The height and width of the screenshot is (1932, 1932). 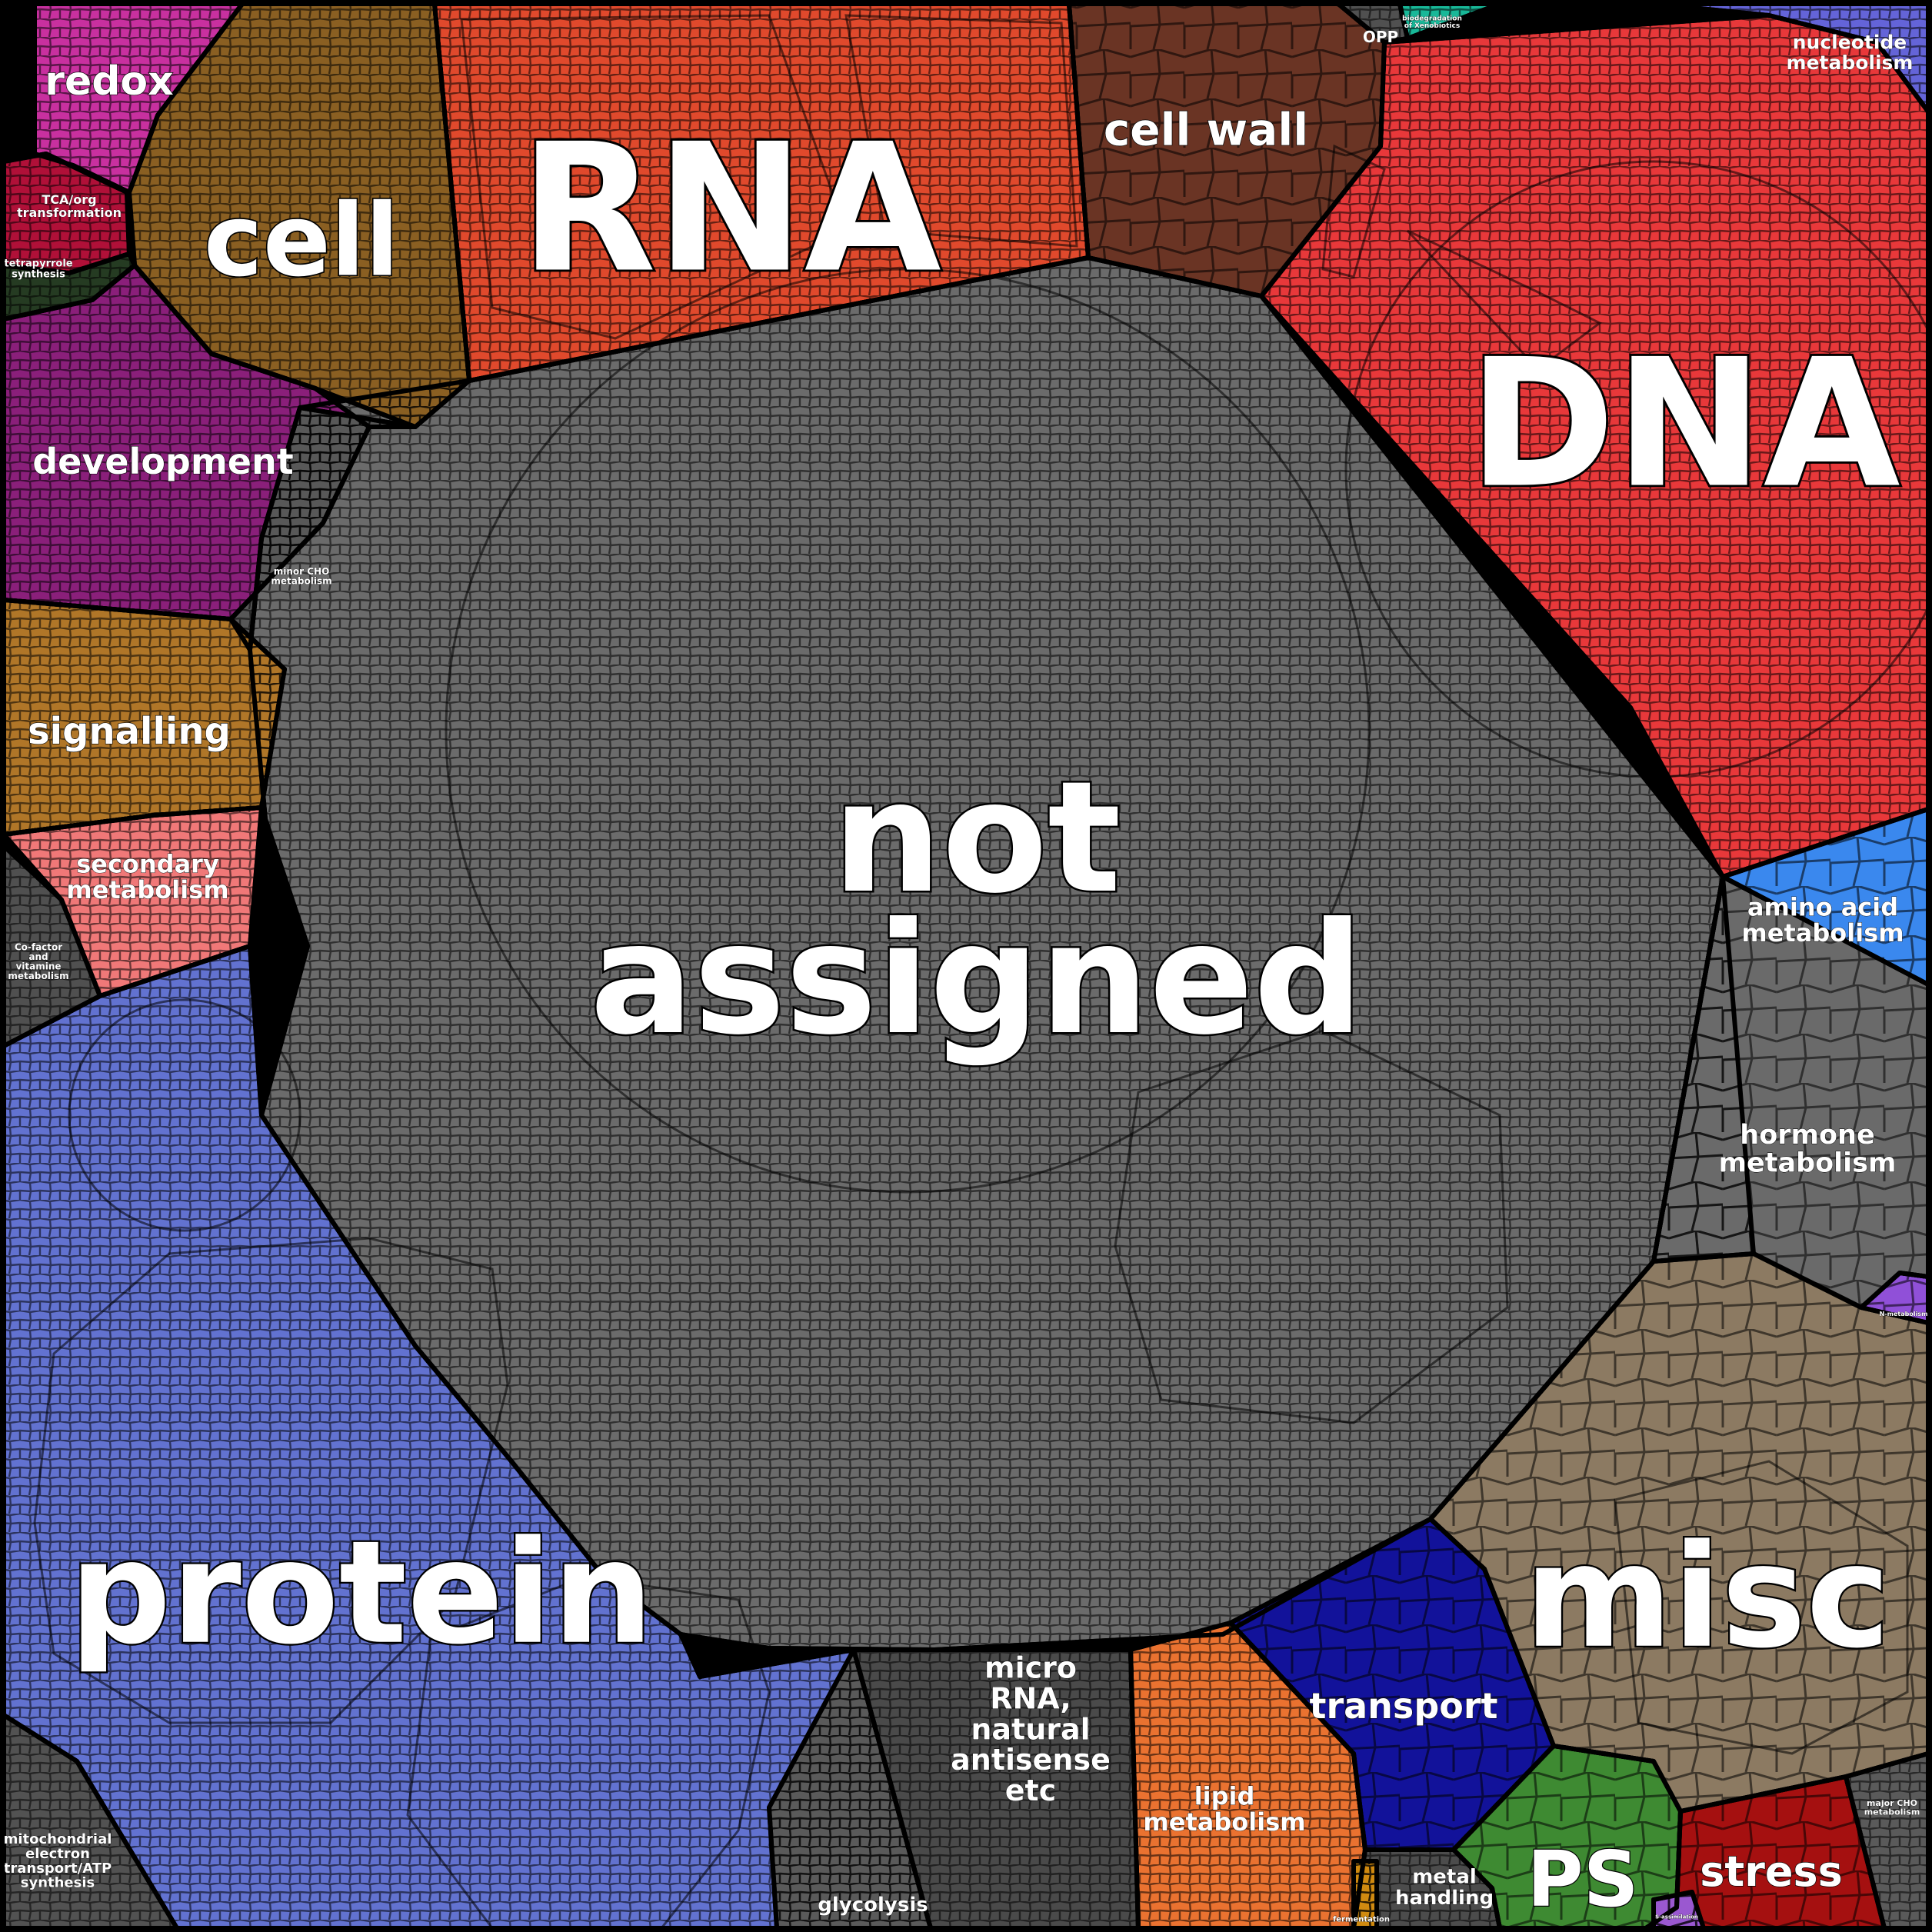 I want to click on label-line: mitochondrial, so click(x=58, y=1839).